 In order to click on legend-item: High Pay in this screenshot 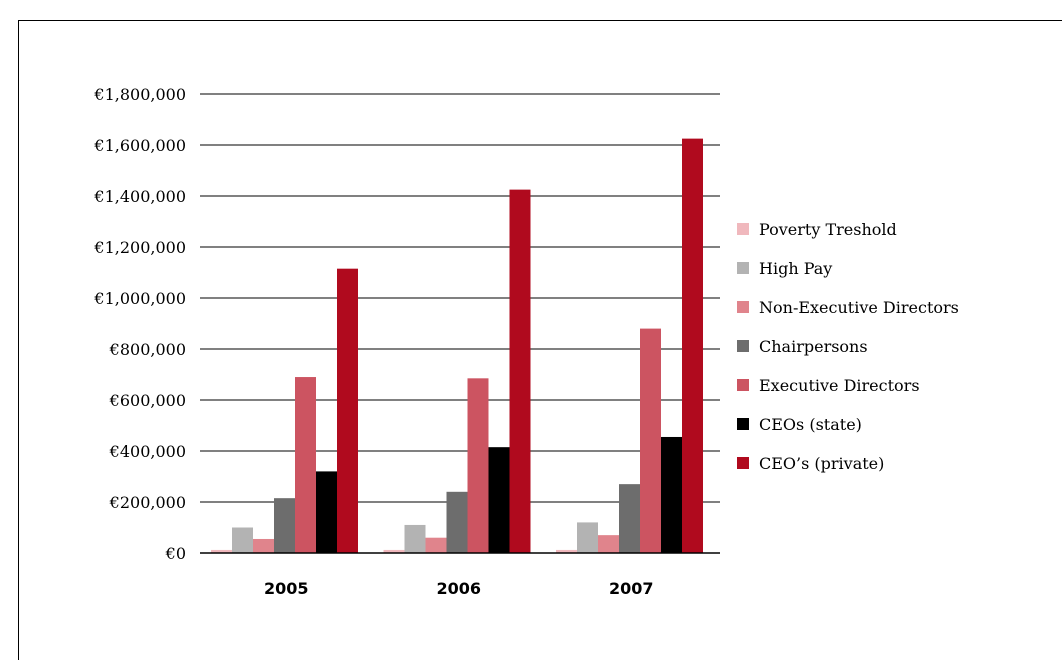, I will do `click(784, 268)`.